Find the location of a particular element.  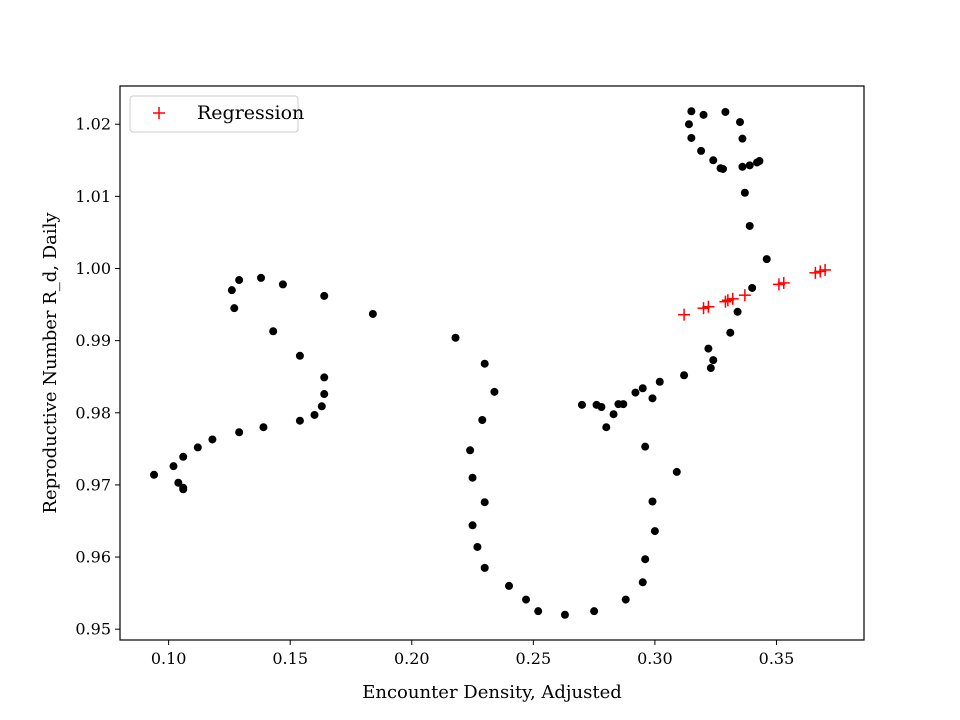

x-tick-label: 0.10 is located at coordinates (169, 658).